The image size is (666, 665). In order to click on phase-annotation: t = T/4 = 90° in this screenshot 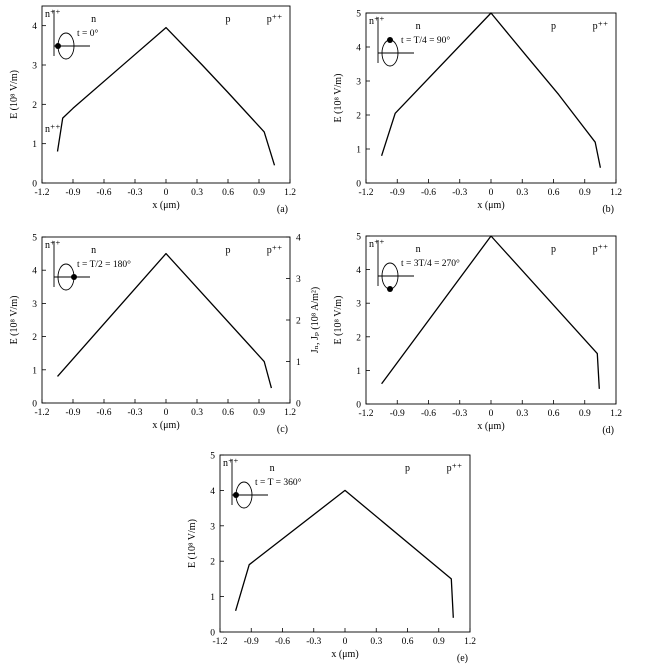, I will do `click(425, 40)`.